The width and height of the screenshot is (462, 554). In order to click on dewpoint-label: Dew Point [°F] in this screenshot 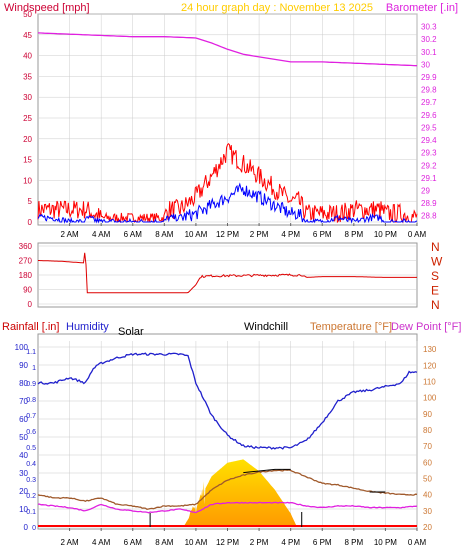, I will do `click(426, 327)`.